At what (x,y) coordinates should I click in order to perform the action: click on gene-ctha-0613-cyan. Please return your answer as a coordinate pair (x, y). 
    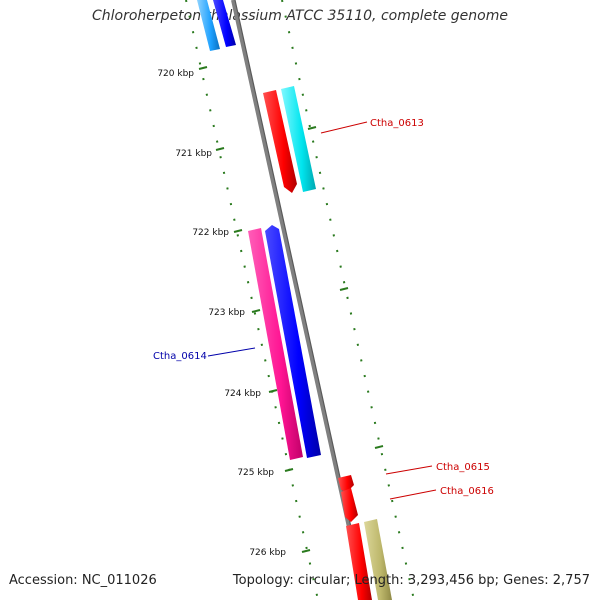
    Looking at the image, I should click on (298, 139).